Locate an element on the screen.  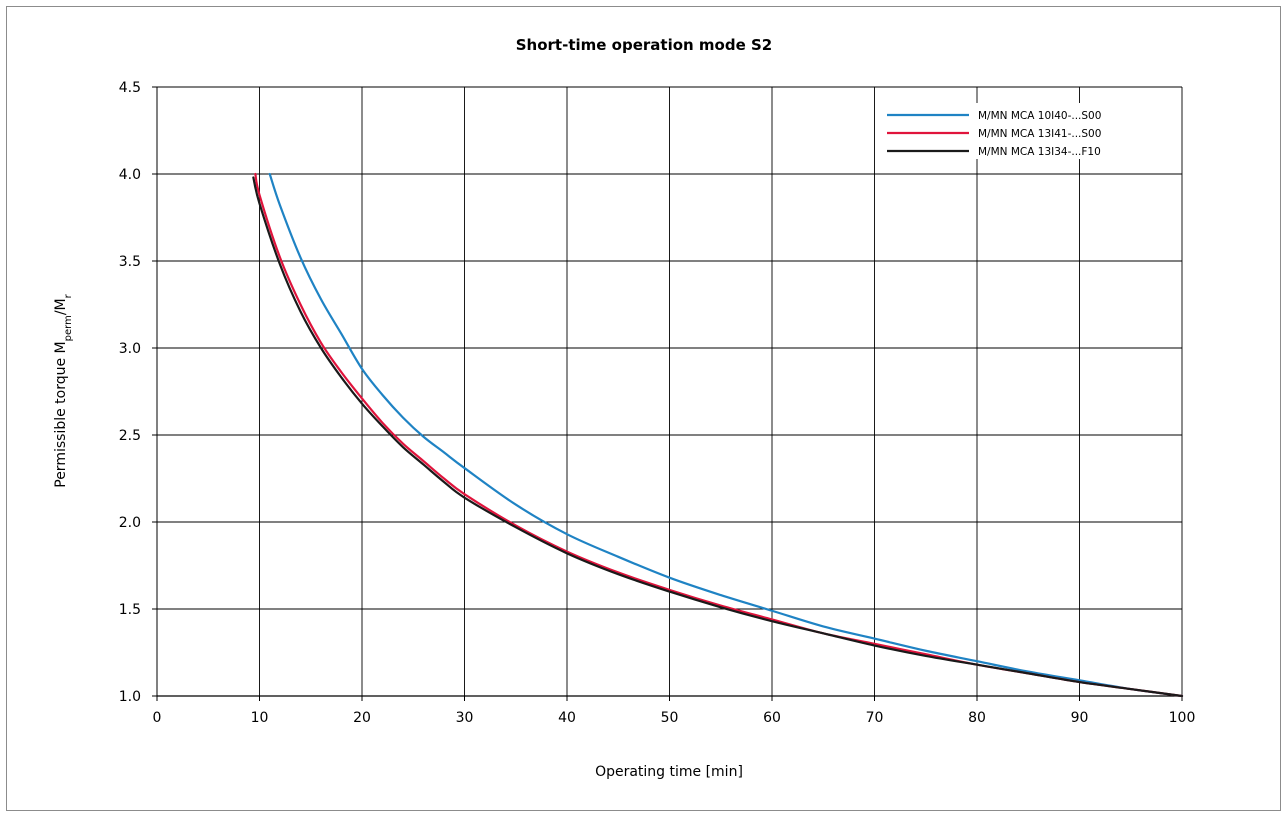
y-axis-label: Permissible torque Mperm/Mr is located at coordinates (63, 390).